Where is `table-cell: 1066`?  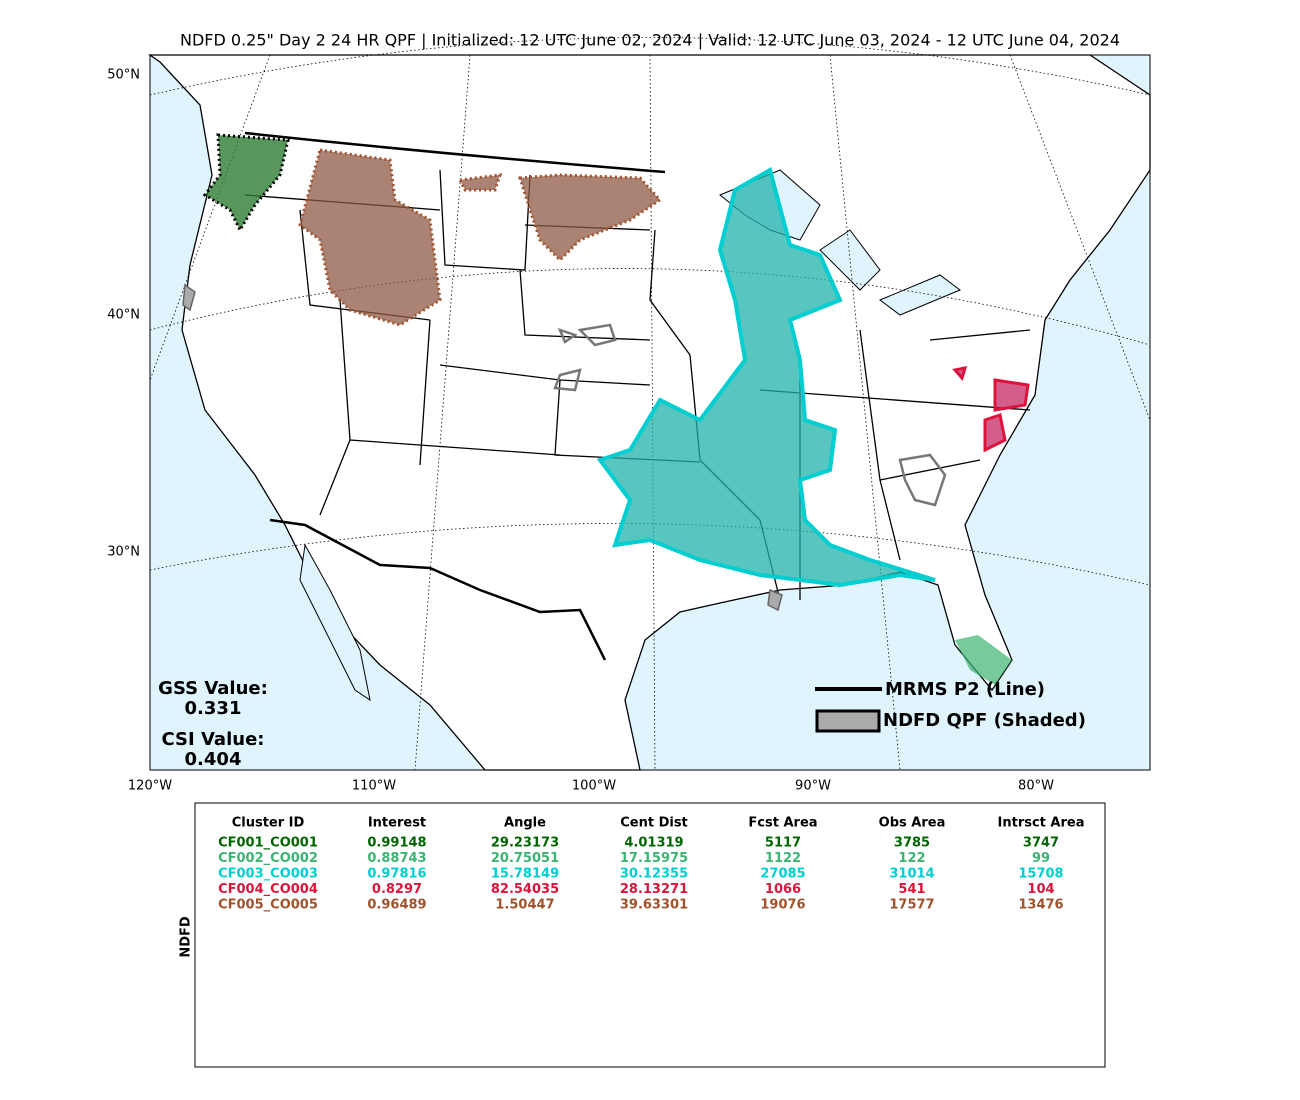 table-cell: 1066 is located at coordinates (783, 889).